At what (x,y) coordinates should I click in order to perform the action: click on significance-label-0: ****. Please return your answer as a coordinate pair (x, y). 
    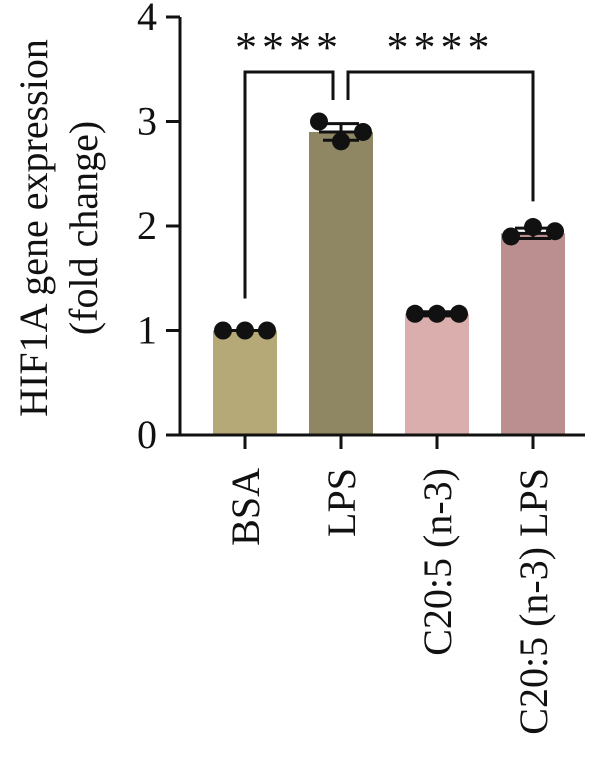
    Looking at the image, I should click on (289, 47).